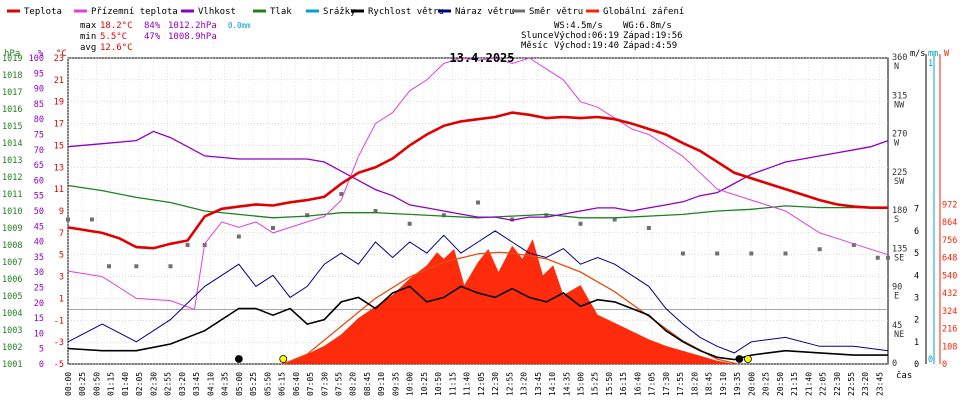 The width and height of the screenshot is (966, 400). What do you see at coordinates (12, 365) in the screenshot?
I see `hpa-tick-label: 1001` at bounding box center [12, 365].